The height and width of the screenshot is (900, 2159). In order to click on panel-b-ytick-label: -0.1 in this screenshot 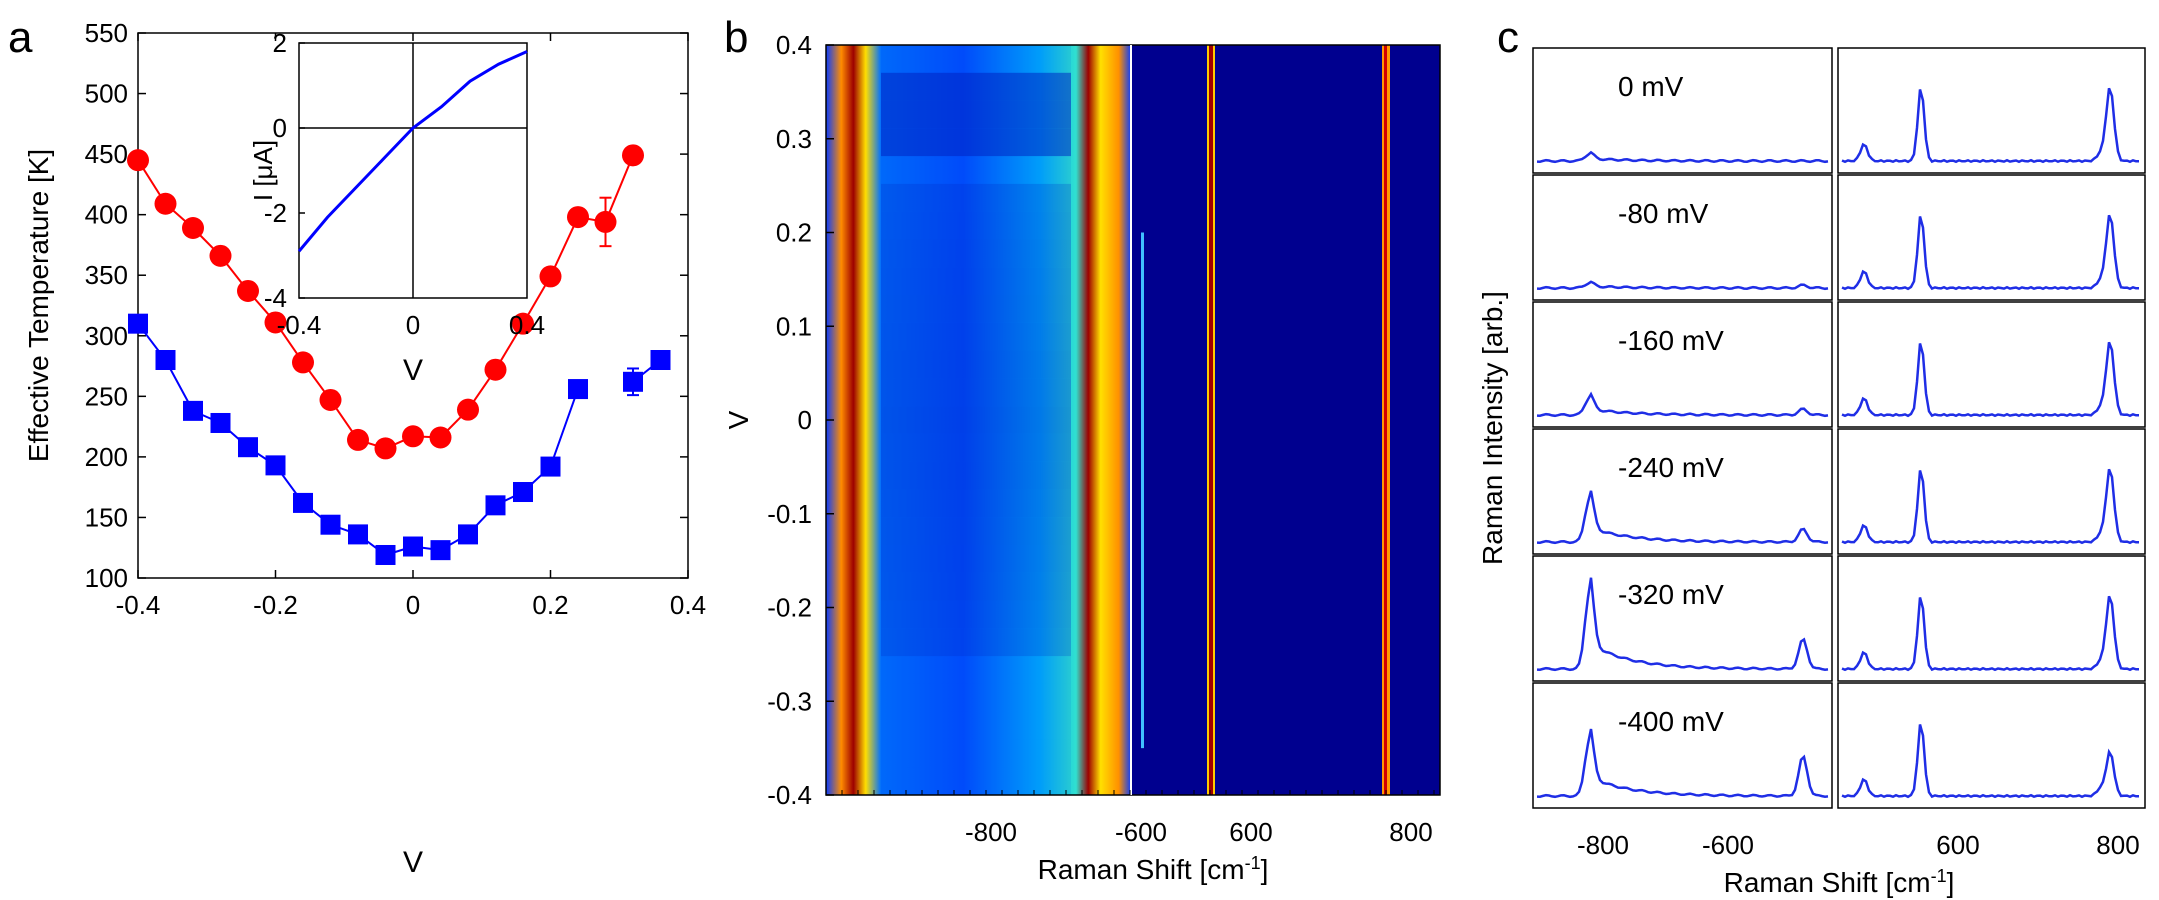, I will do `click(789, 514)`.